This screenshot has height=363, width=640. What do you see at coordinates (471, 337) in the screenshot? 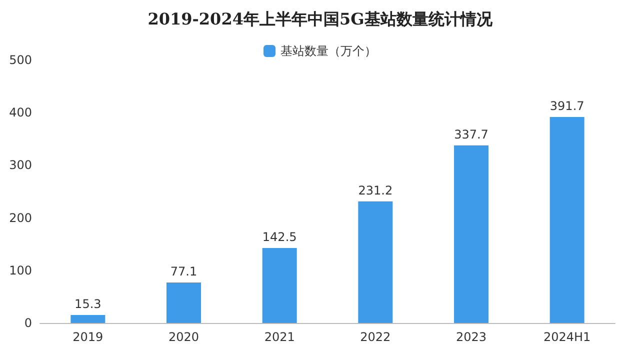
I see `x-tick-label: 2023` at bounding box center [471, 337].